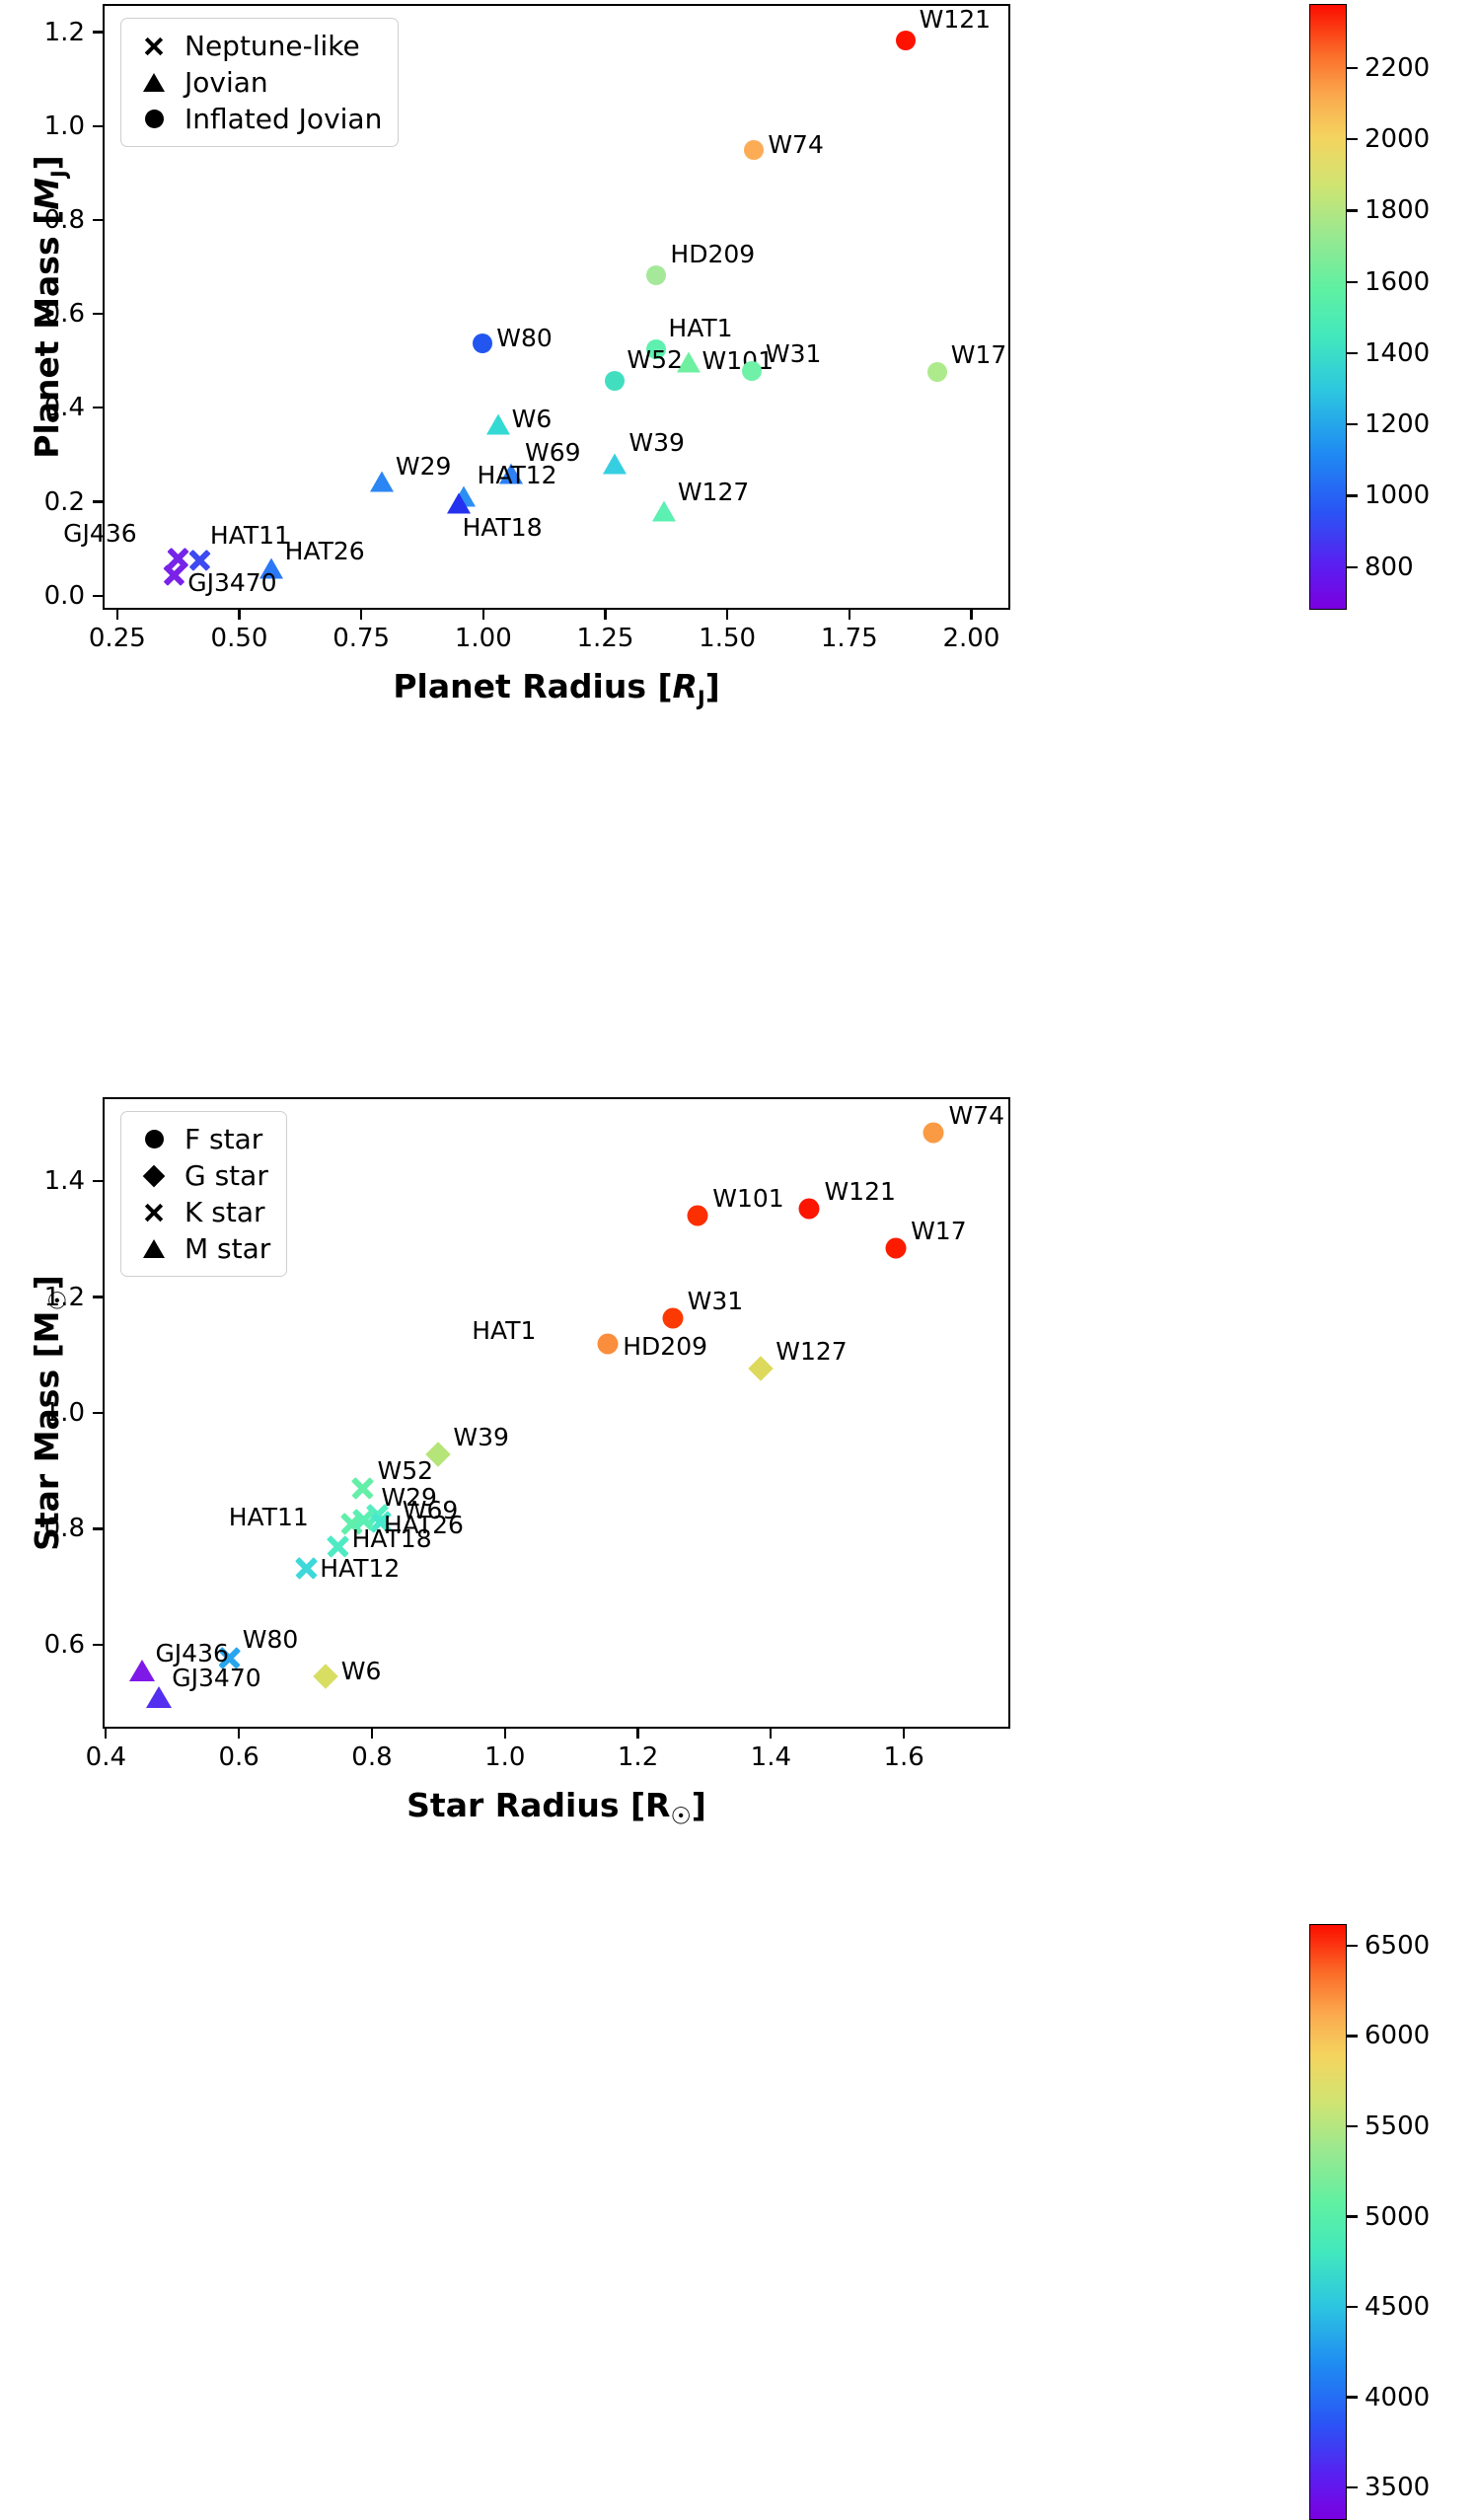  Describe the element at coordinates (100, 533) in the screenshot. I see `data-point-label: GJ436` at that location.